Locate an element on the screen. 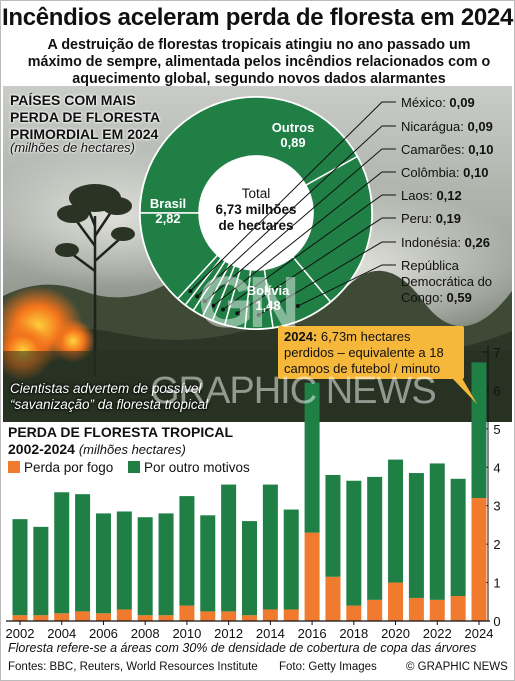 This screenshot has width=515, height=681. donut-label-bolivia-value: 1,48 is located at coordinates (268, 305).